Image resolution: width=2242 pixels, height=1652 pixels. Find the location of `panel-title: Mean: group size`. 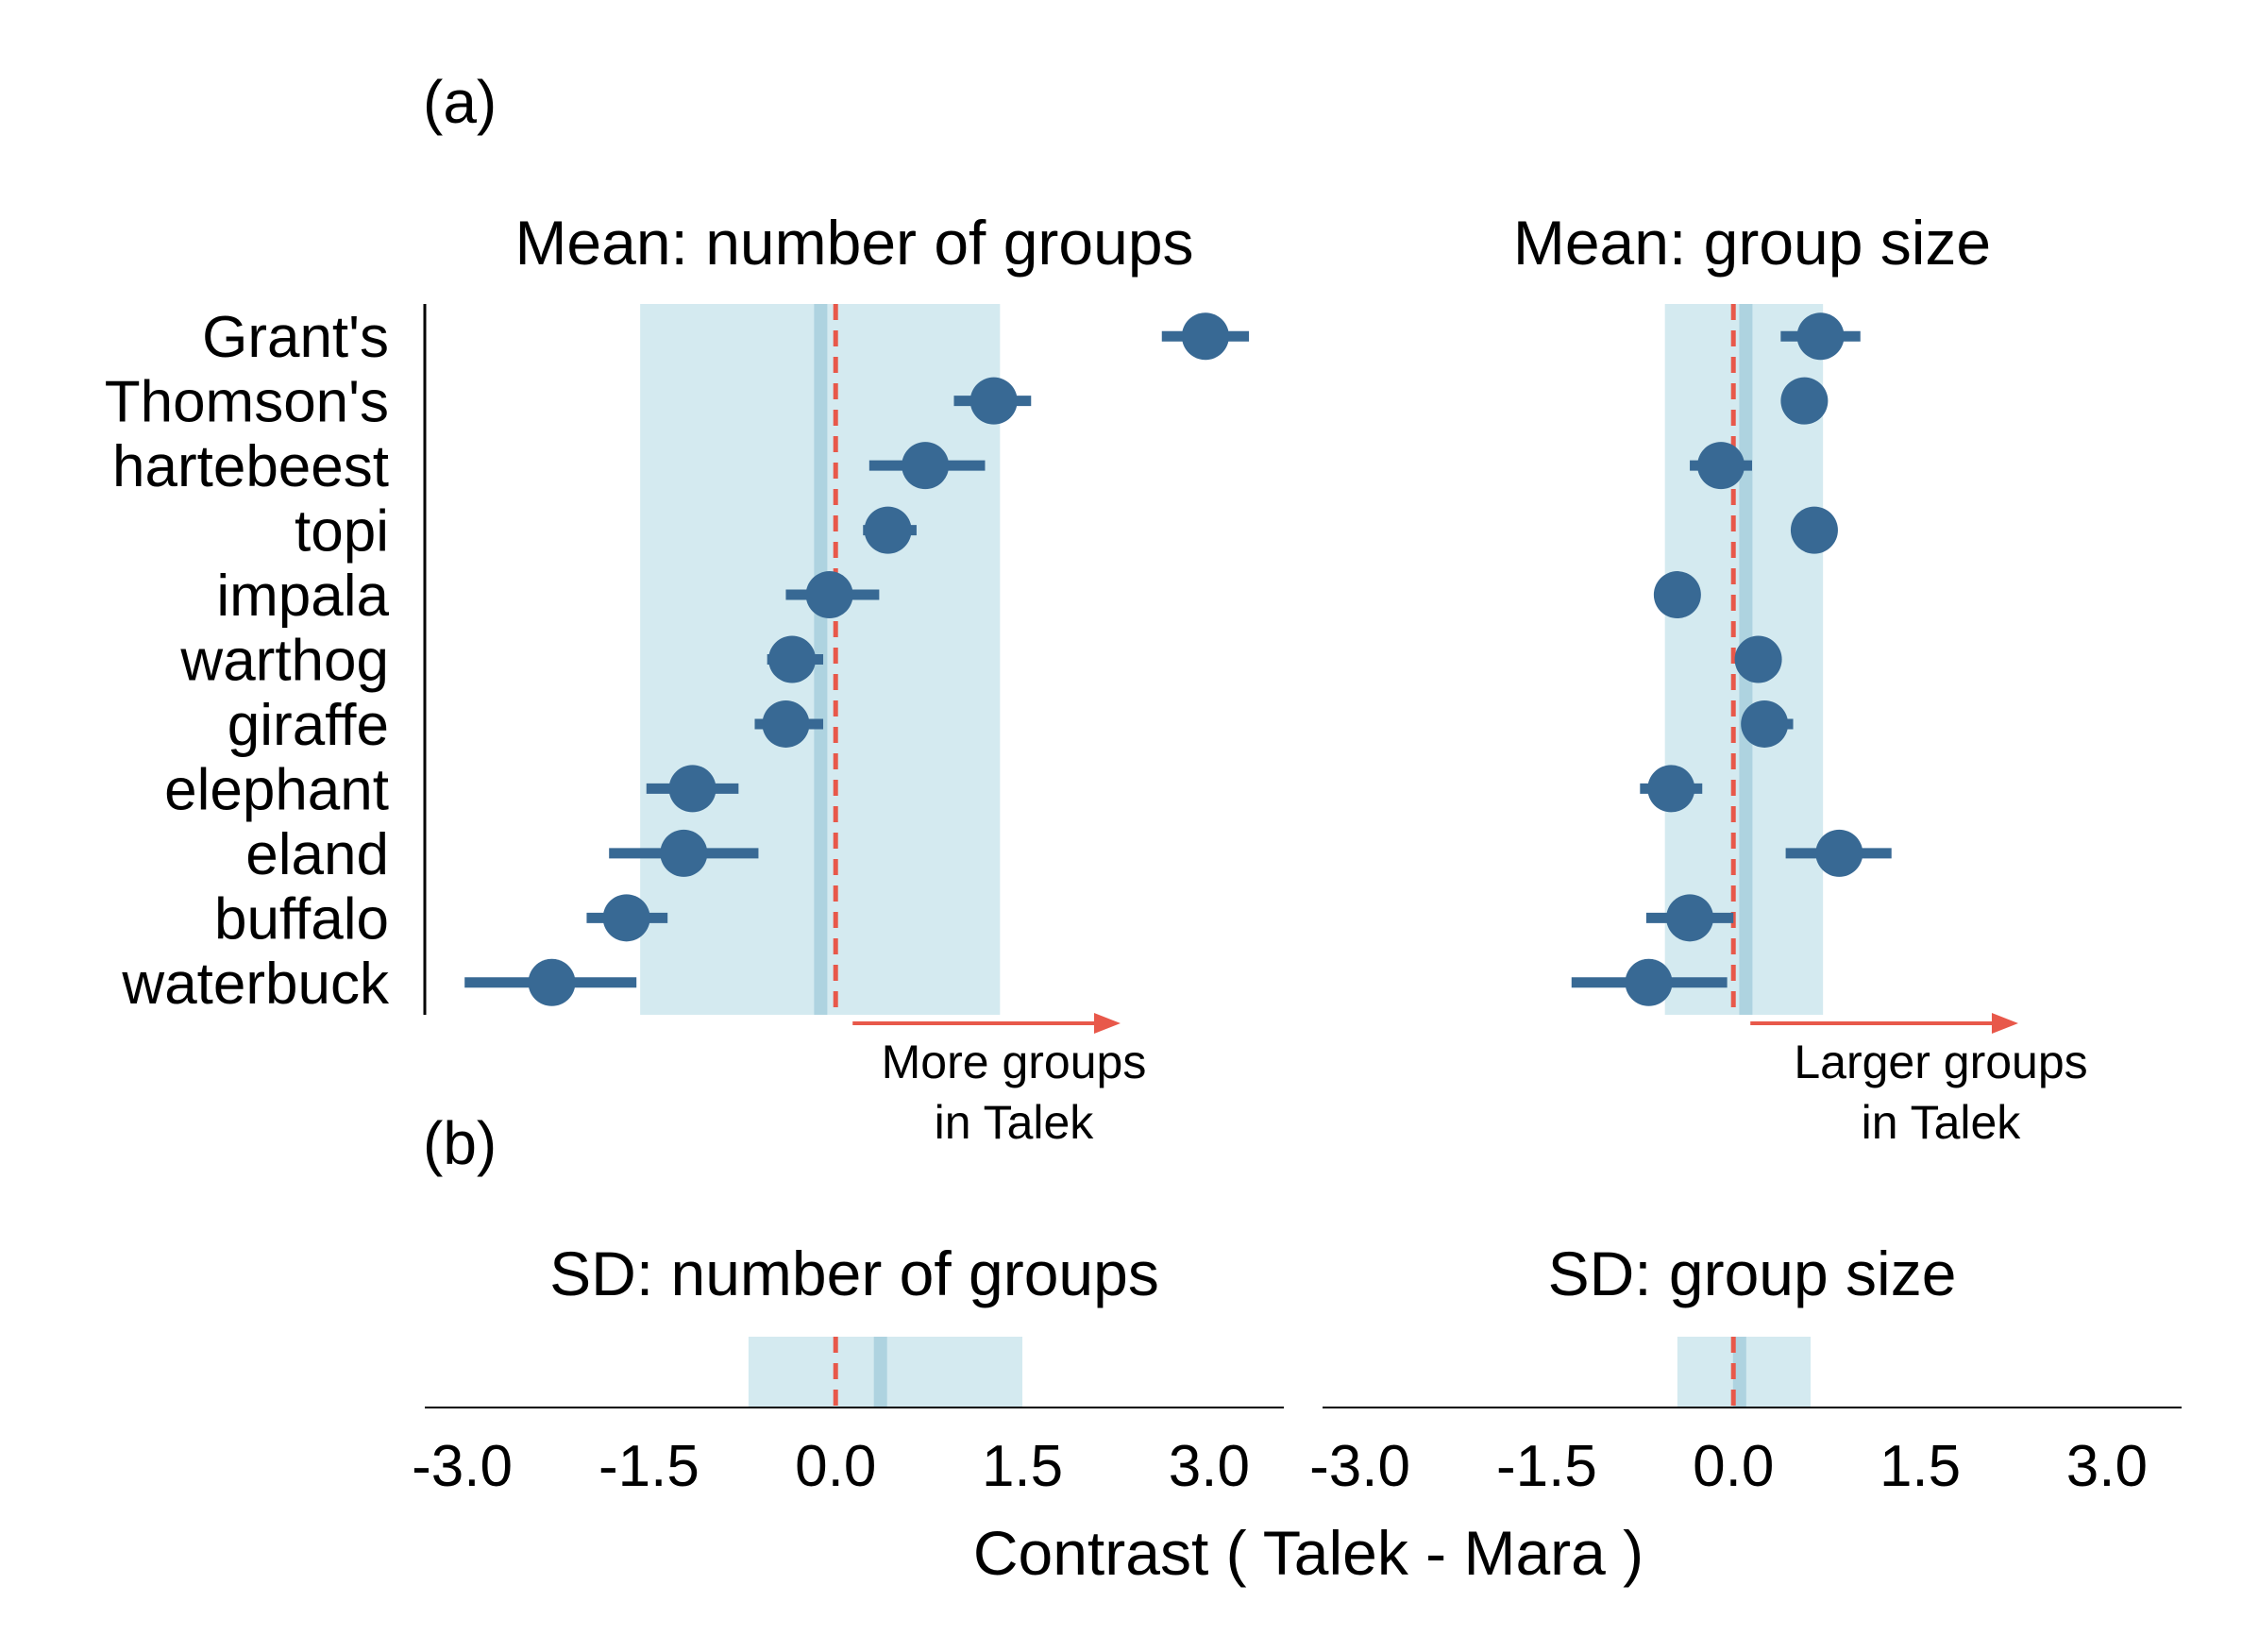

panel-title: Mean: group size is located at coordinates (1752, 243).